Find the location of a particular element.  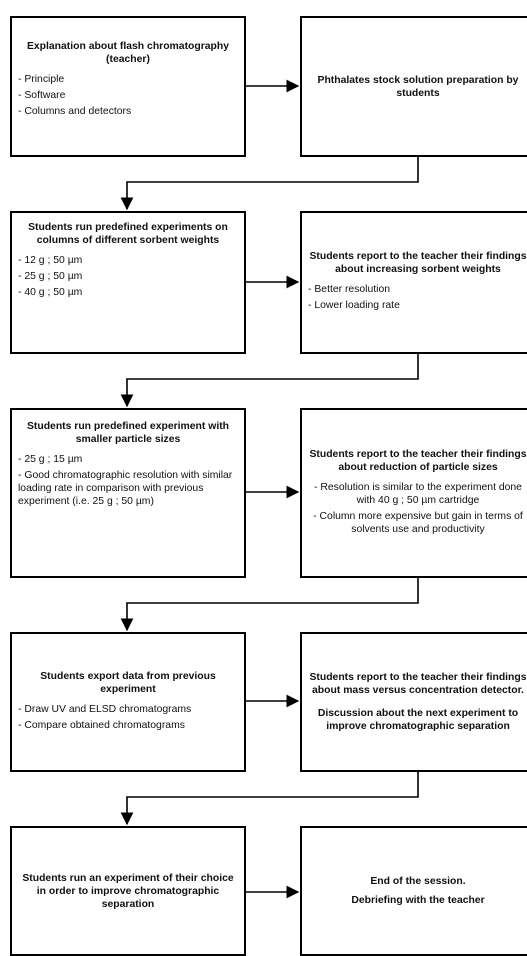

step-items: Principle Software Columns and detectors is located at coordinates (128, 95).